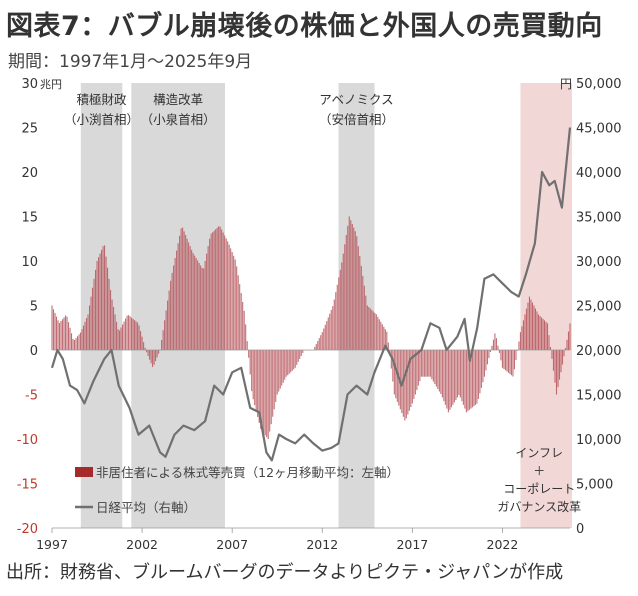 Image resolution: width=638 pixels, height=596 pixels. What do you see at coordinates (29, 173) in the screenshot?
I see `left-tick-label: 20` at bounding box center [29, 173].